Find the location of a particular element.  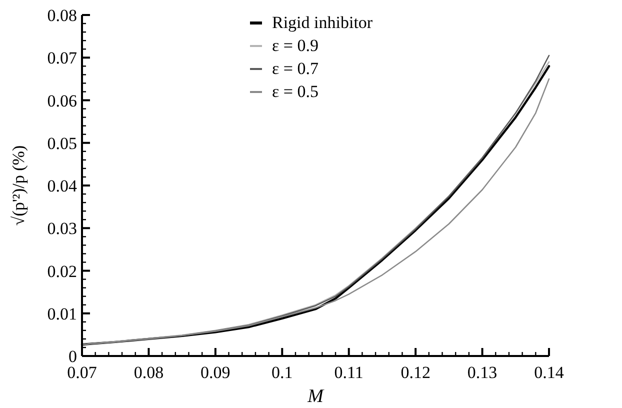

y-tick-label: 0 is located at coordinates (72, 356).